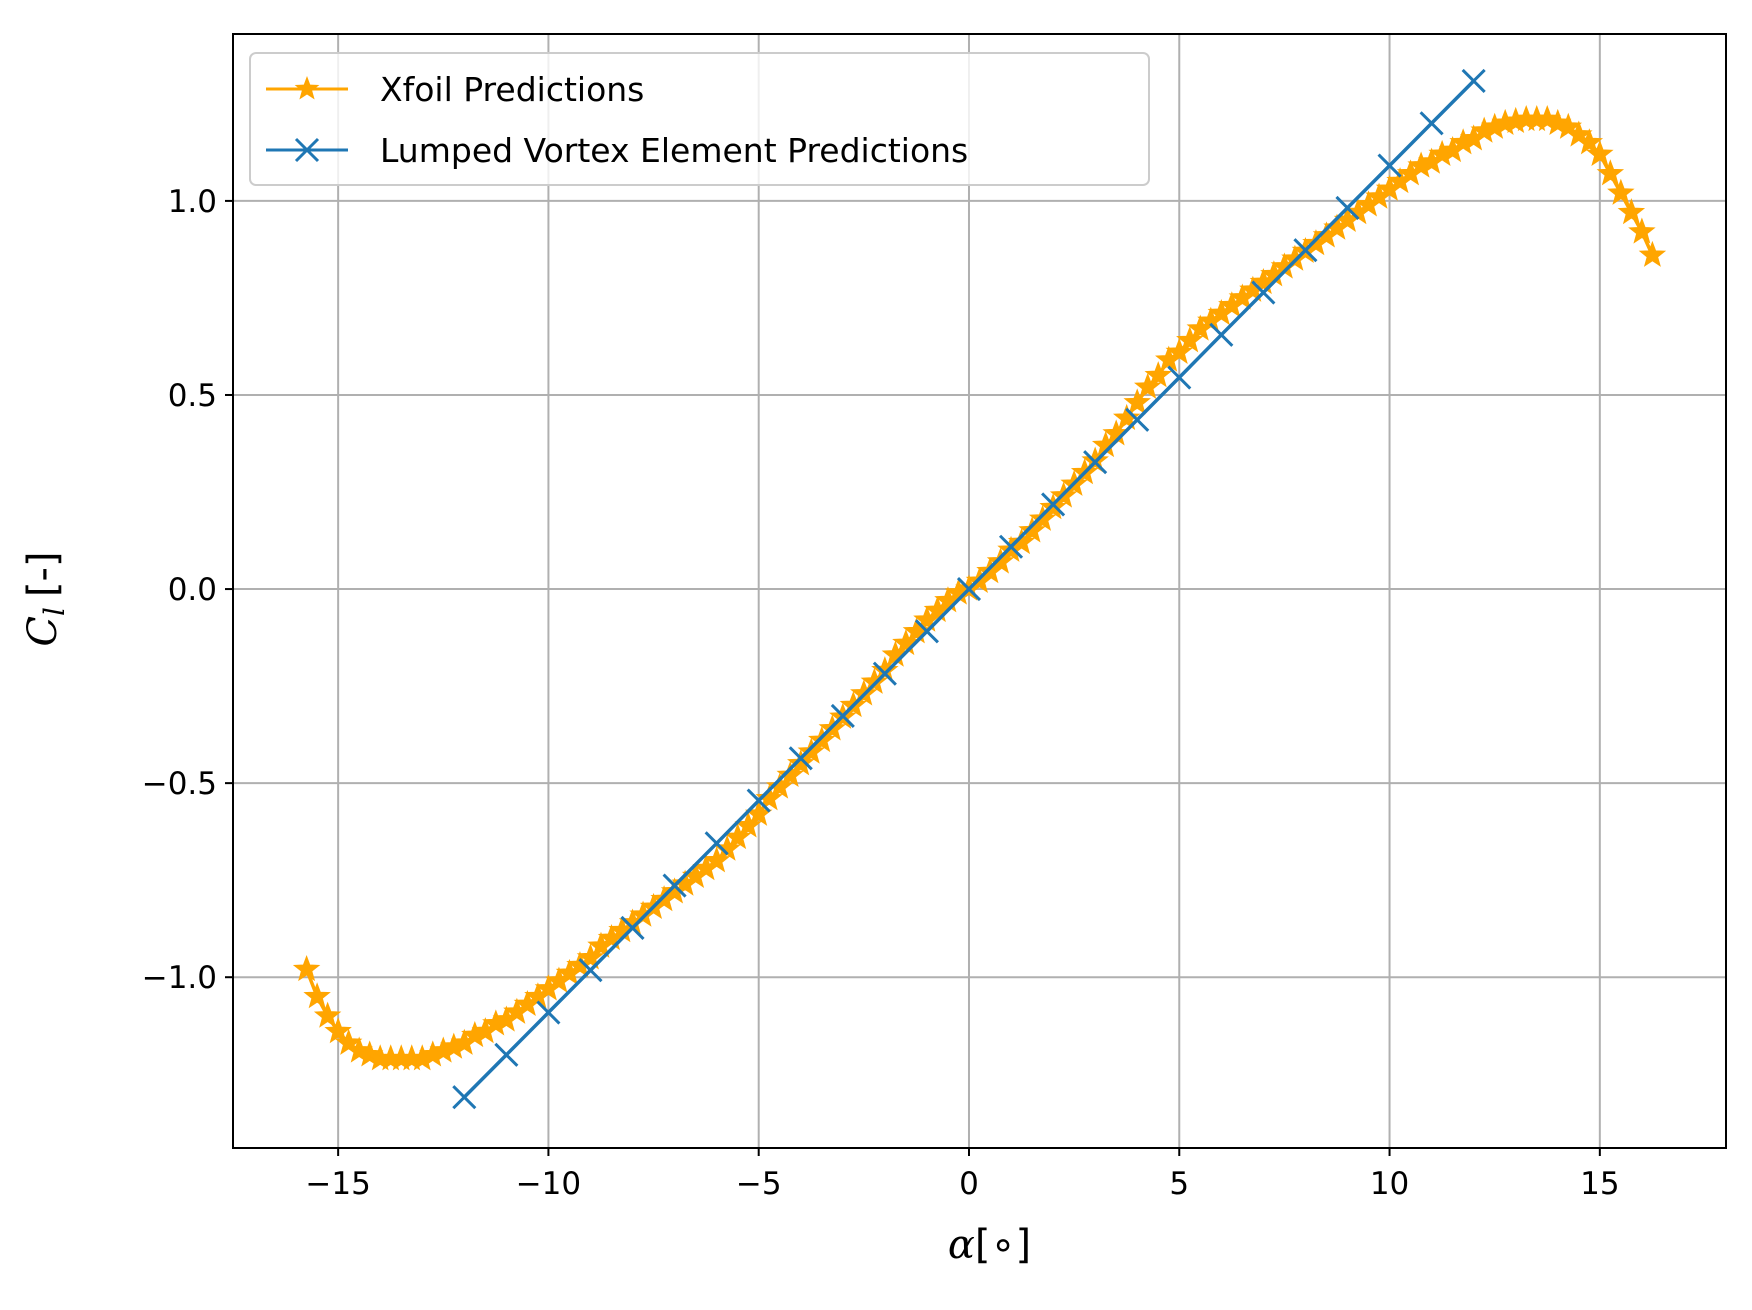 The width and height of the screenshot is (1752, 1310). I want to click on legend-entry-xfoil: Xfoil Predictions, so click(455, 89).